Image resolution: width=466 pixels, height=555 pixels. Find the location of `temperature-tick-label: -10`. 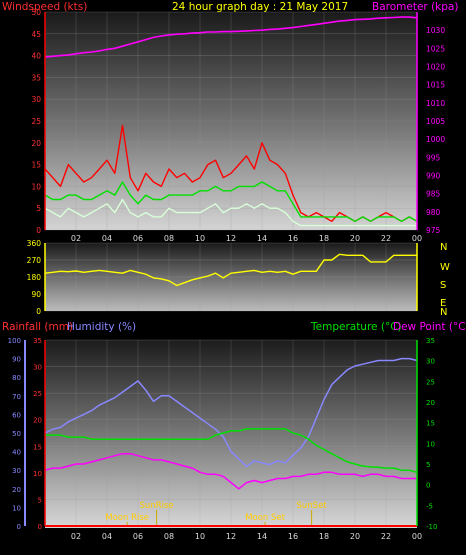

temperature-tick-label: -10 is located at coordinates (431, 527).